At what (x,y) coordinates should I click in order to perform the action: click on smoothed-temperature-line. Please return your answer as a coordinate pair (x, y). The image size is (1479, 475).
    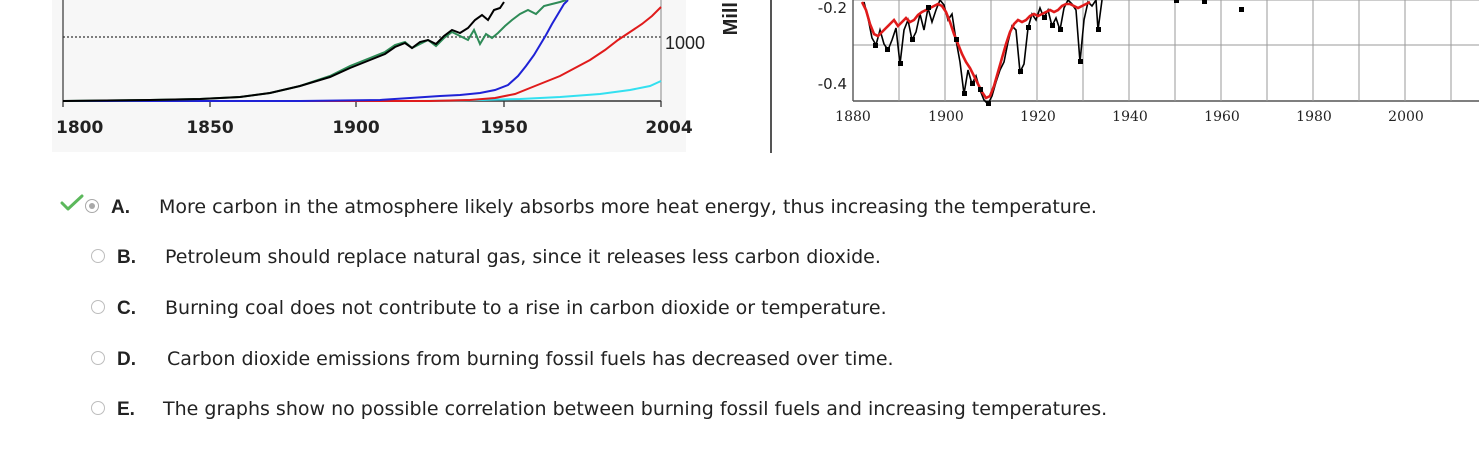
    Looking at the image, I should click on (975, 50).